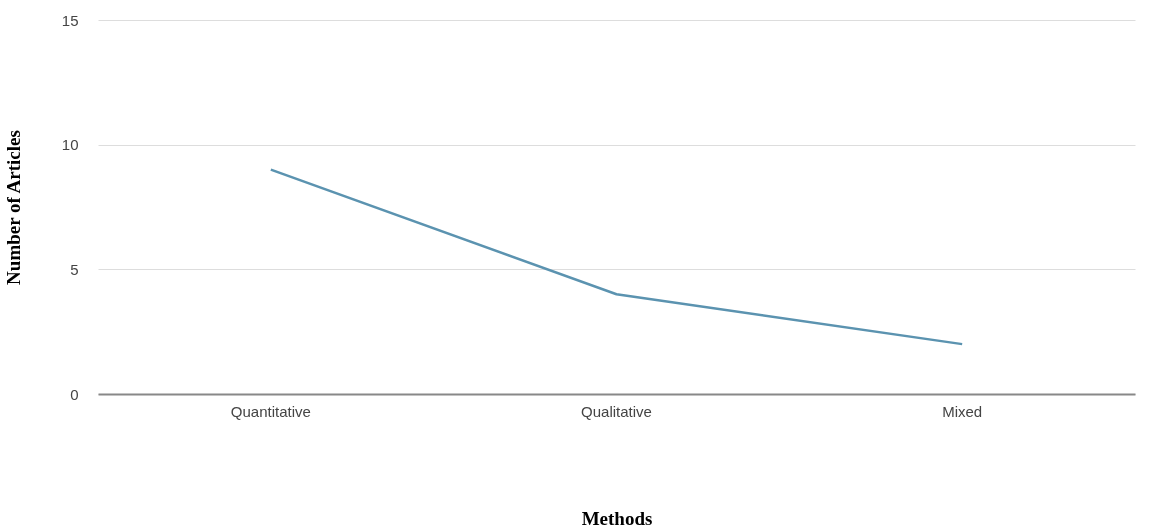  I want to click on y-tick-label: 15, so click(70, 20).